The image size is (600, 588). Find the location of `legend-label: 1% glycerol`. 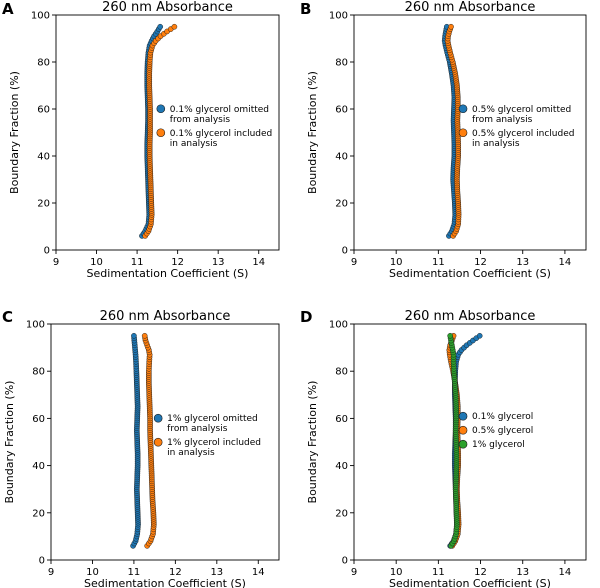

legend-label: 1% glycerol is located at coordinates (498, 445).